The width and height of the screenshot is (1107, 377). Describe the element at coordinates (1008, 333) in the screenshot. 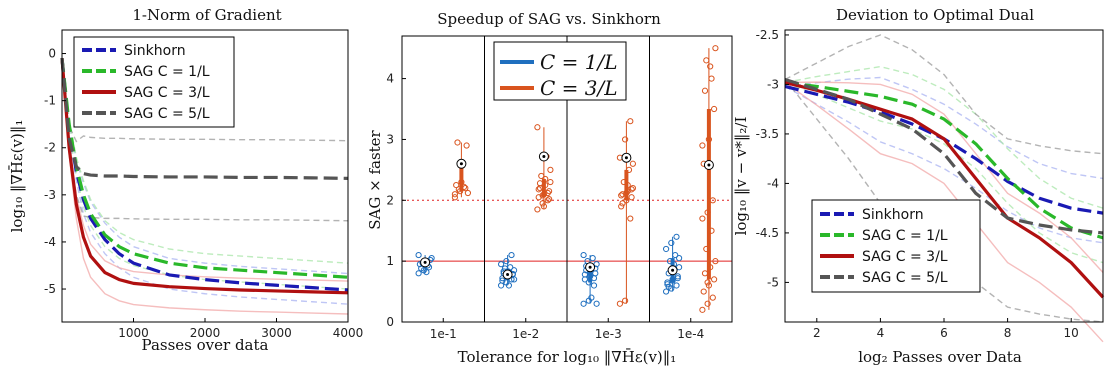

I see `p3-xtick-label: 8` at that location.